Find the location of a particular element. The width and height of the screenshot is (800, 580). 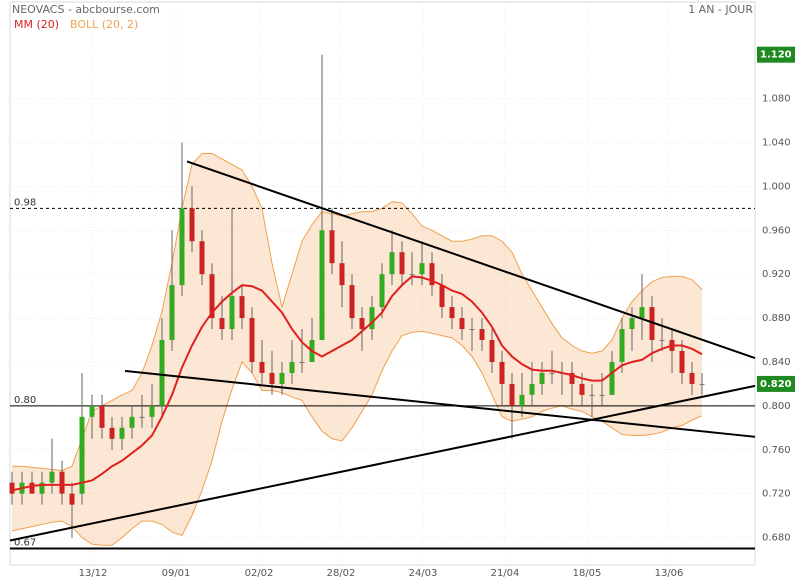

y-tick-label: 0.800 is located at coordinates (776, 406).